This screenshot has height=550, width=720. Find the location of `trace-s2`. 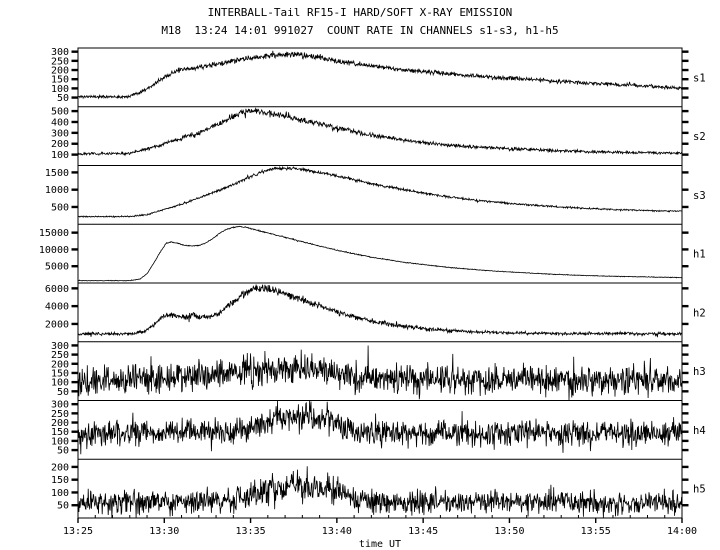

trace-s2 is located at coordinates (380, 132).